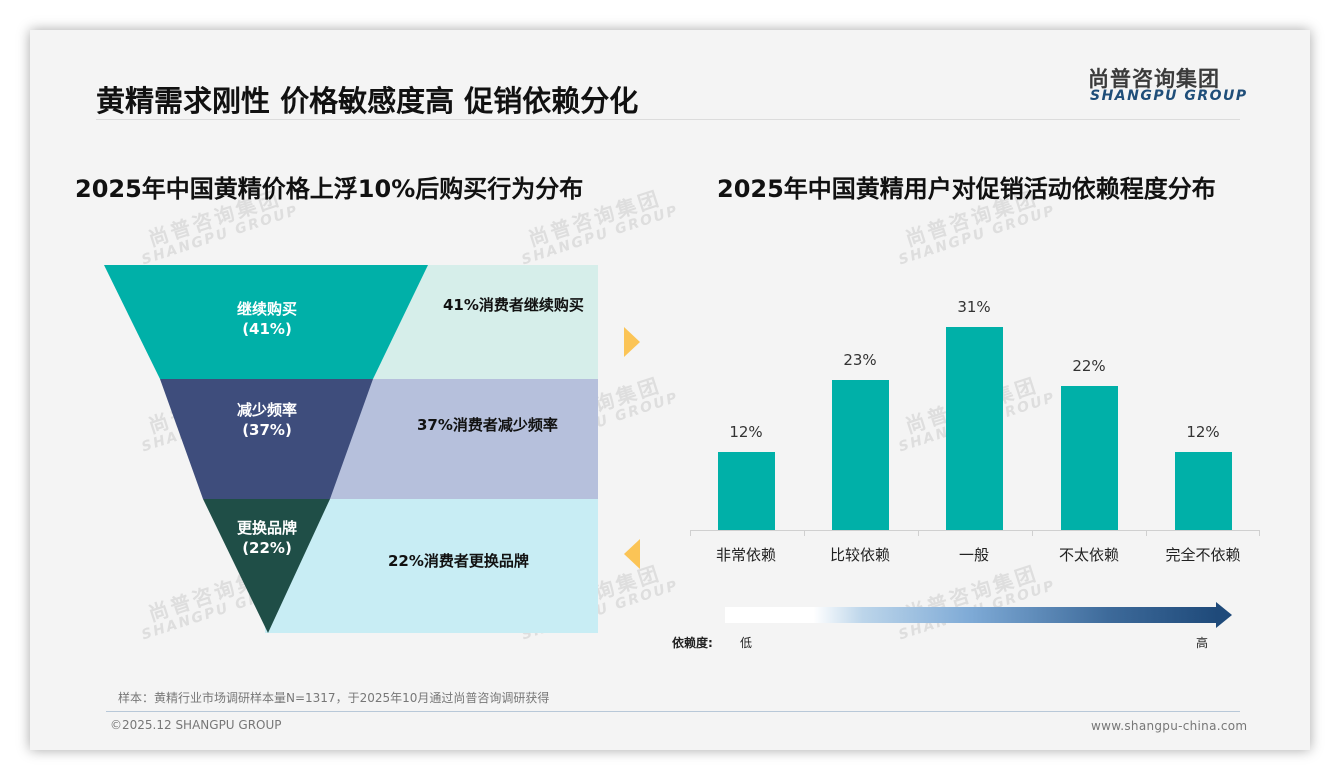 The width and height of the screenshot is (1340, 780). What do you see at coordinates (1169, 96) in the screenshot?
I see `logo-en: SHANGPU GROUP` at bounding box center [1169, 96].